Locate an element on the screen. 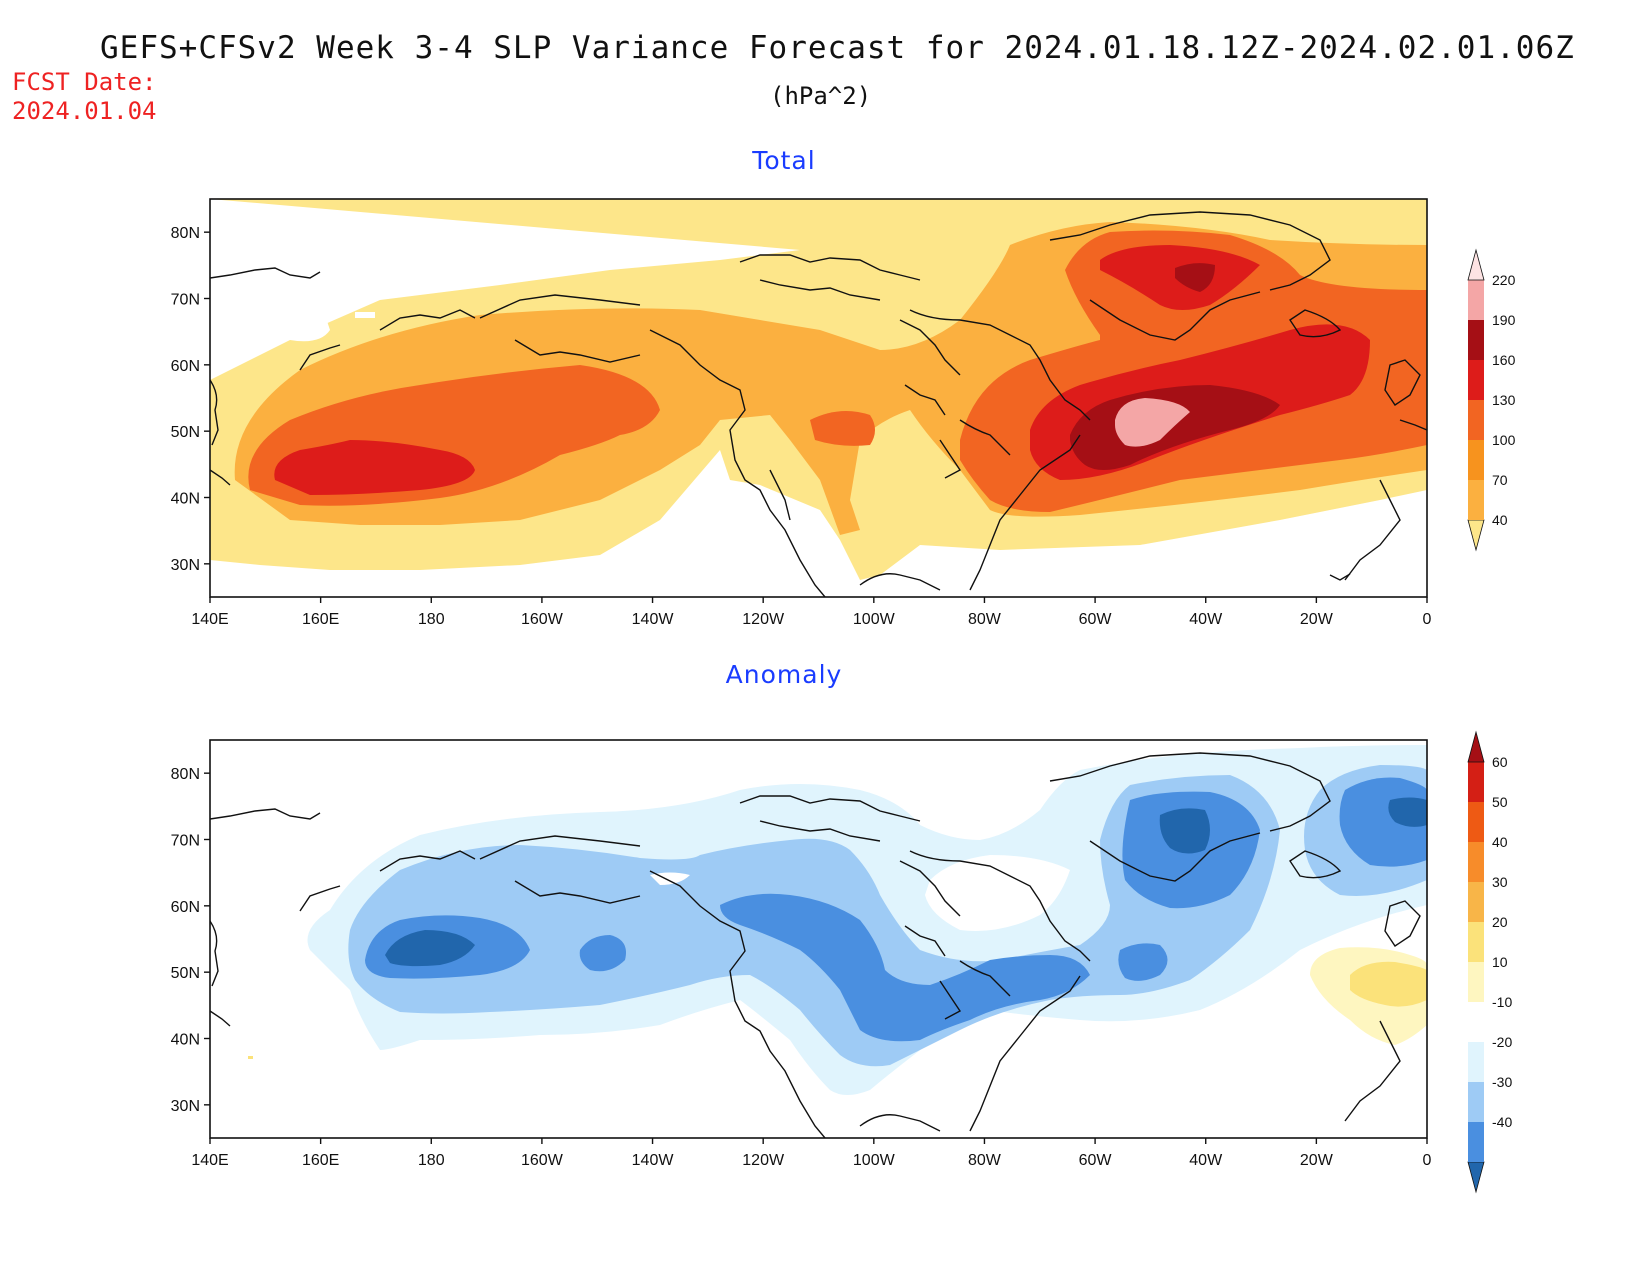 The height and width of the screenshot is (1275, 1650). total-lon-label: 140E is located at coordinates (209, 619).